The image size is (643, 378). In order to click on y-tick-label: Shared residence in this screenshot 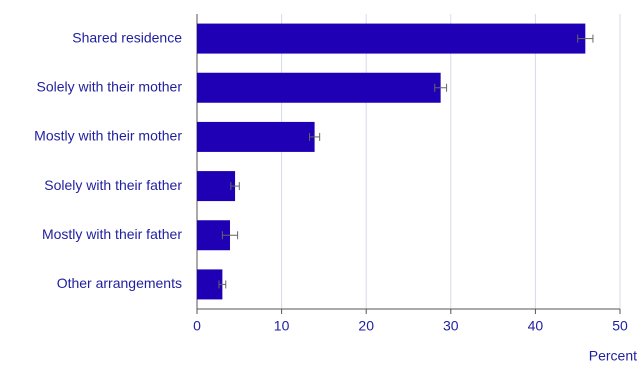, I will do `click(127, 37)`.